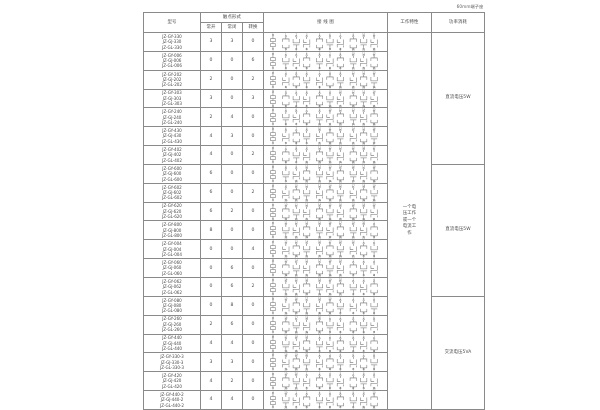 Image resolution: width=600 pixels, height=410 pixels. What do you see at coordinates (172, 244) in the screenshot?
I see `model-number: JZ-GY-004` at bounding box center [172, 244].